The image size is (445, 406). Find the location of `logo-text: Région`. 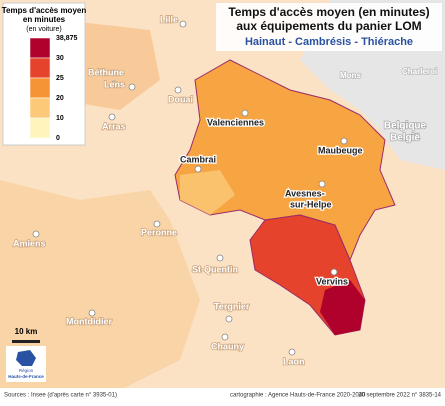

logo-text: Région is located at coordinates (26, 370).